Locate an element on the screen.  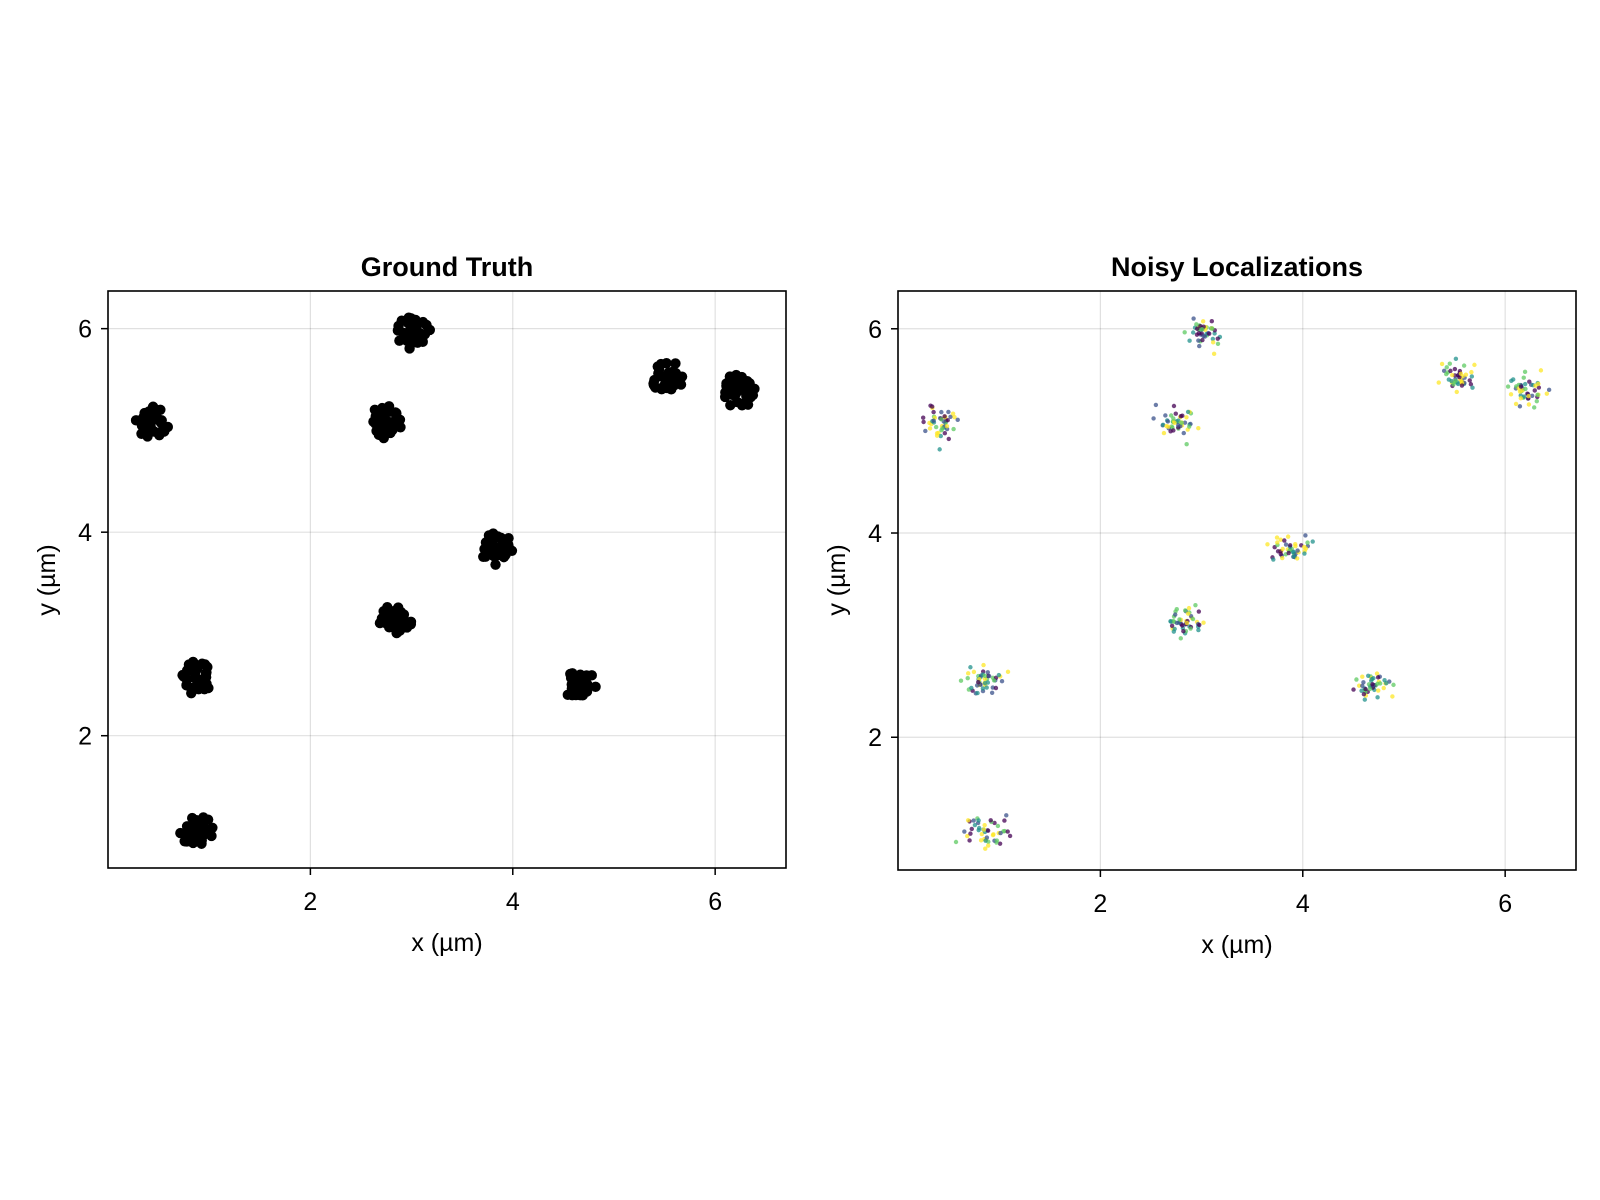
x-tick-label: 2 is located at coordinates (1100, 904).